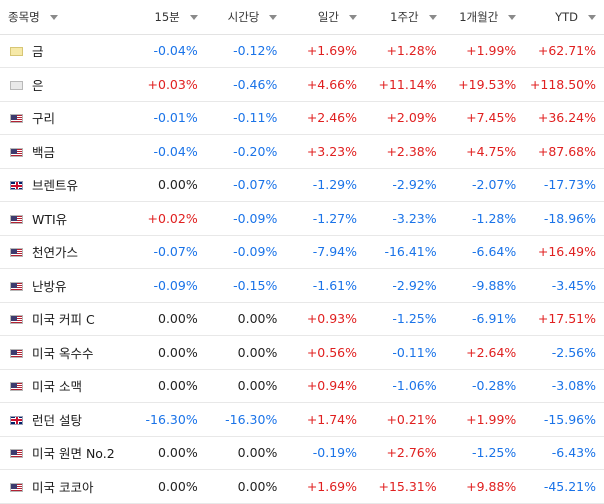 Image resolution: width=604 pixels, height=504 pixels. I want to click on change-value-cell: +11.14%, so click(405, 84).